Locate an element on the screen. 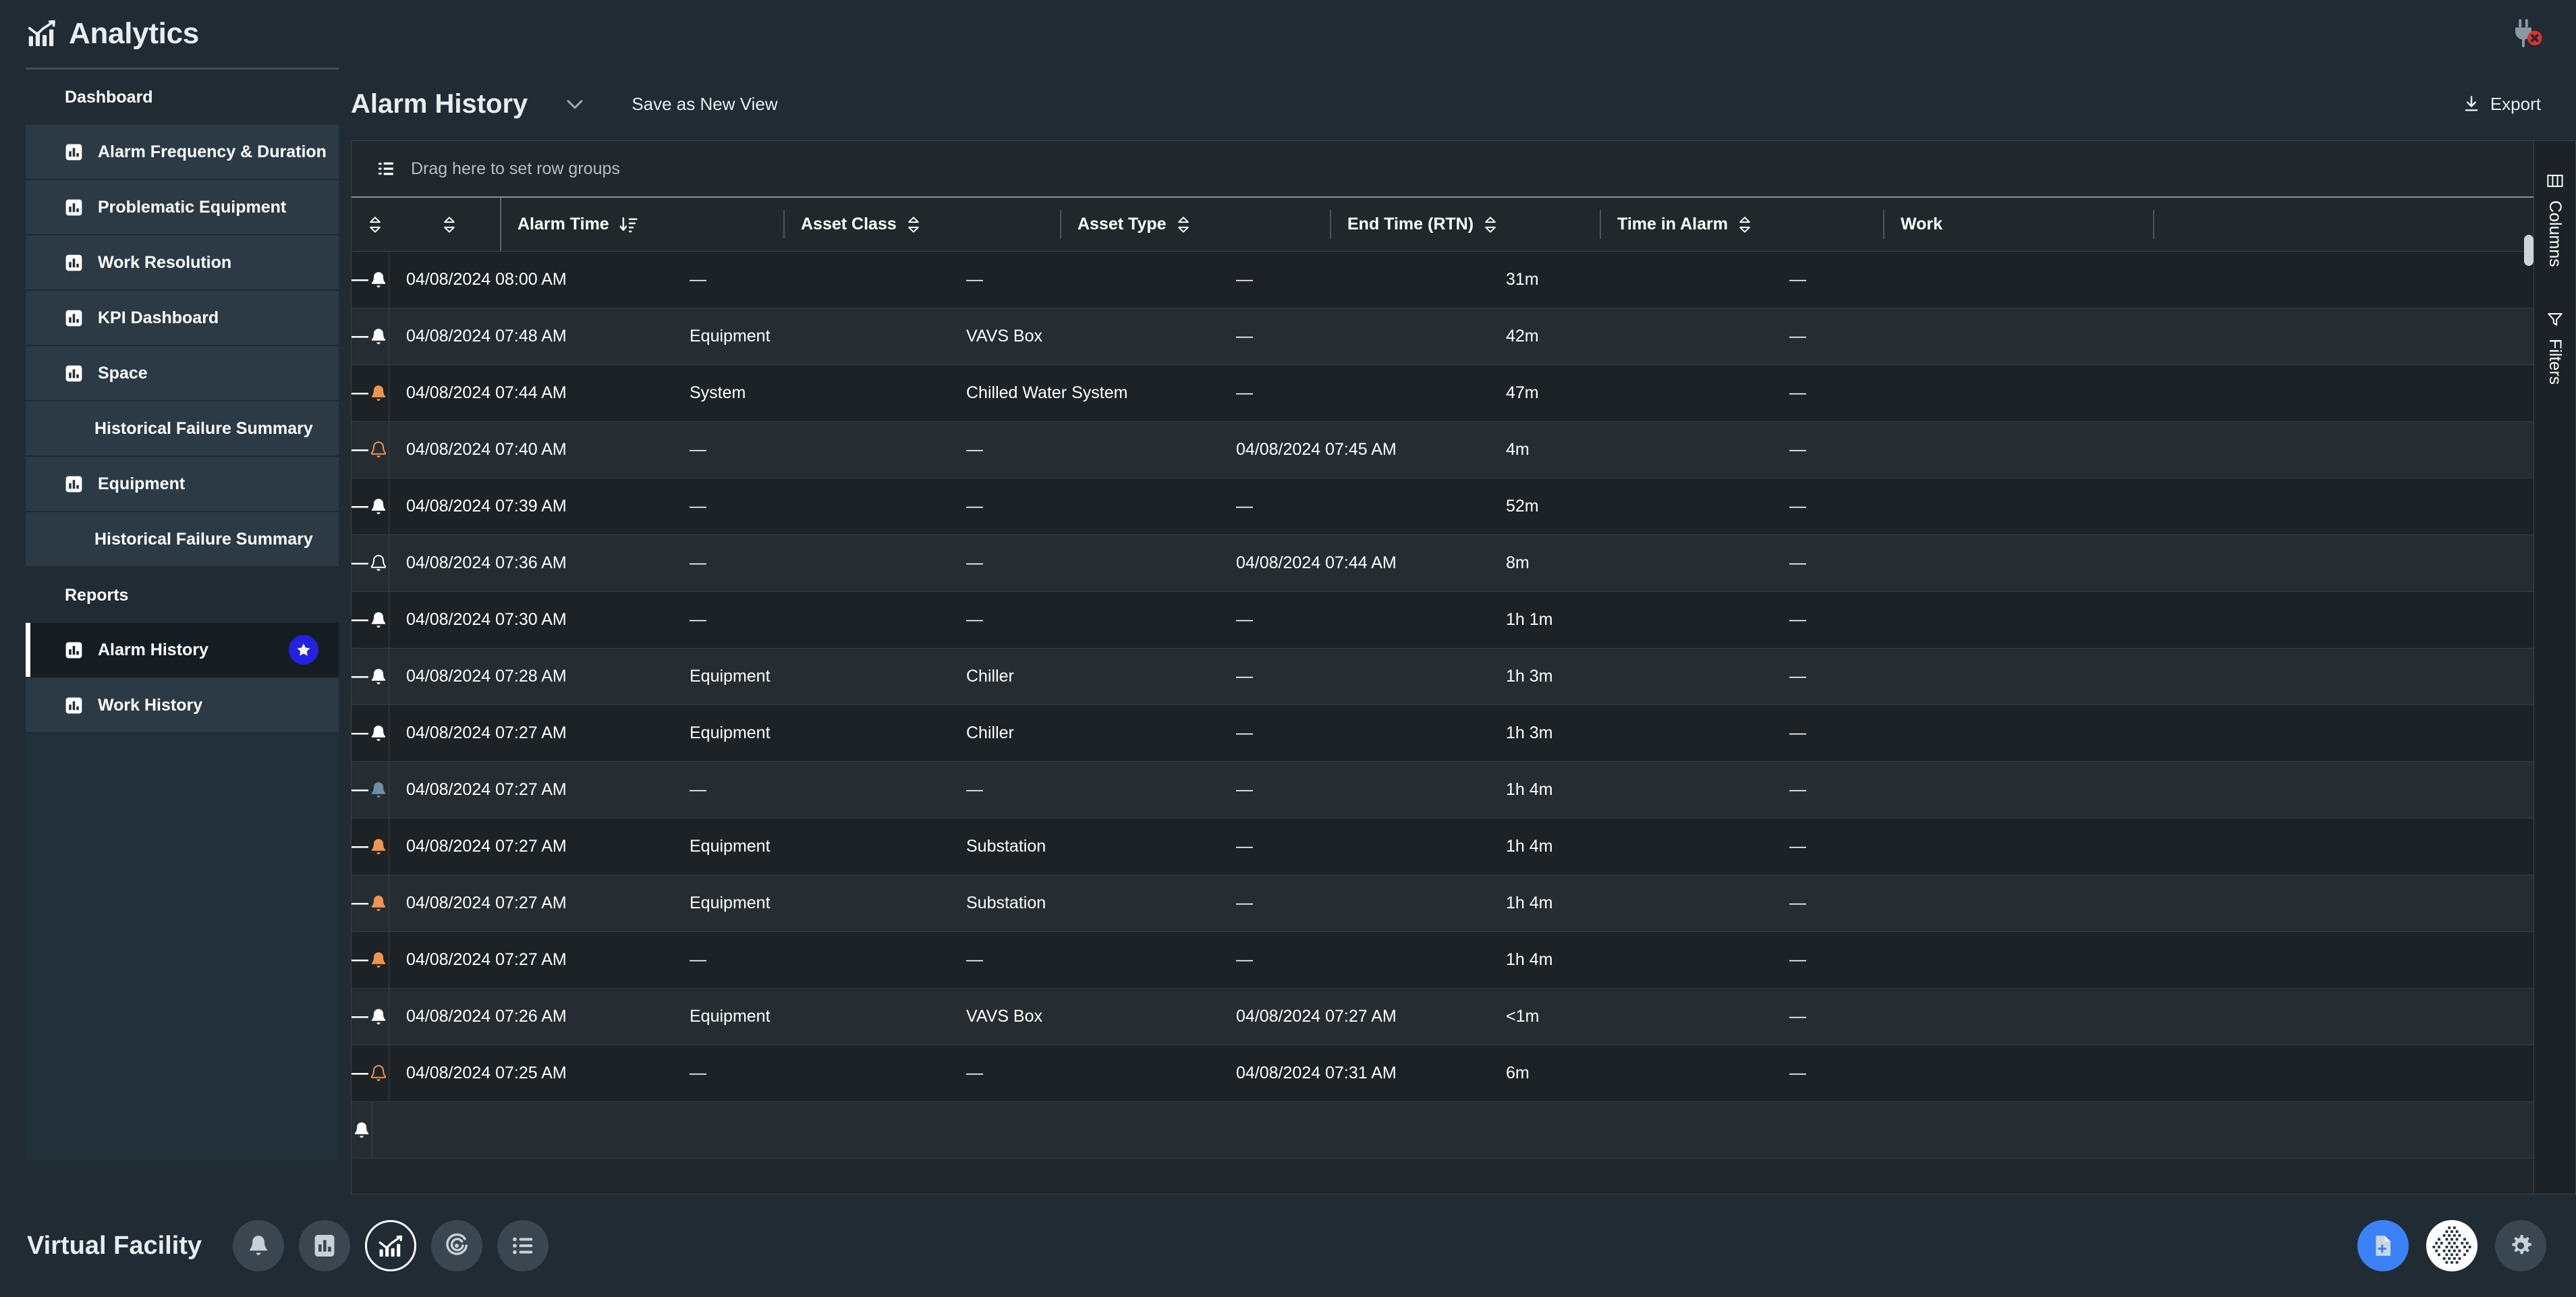 Image resolution: width=2576 pixels, height=1297 pixels. plug-disconnected-icon is located at coordinates (2527, 34).